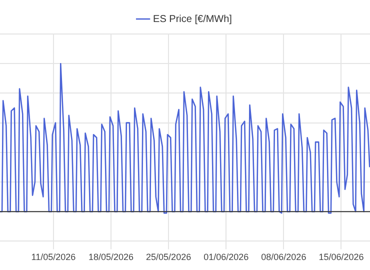 The width and height of the screenshot is (370, 270). I want to click on x-tick-label: 15/06/2026, so click(341, 257).